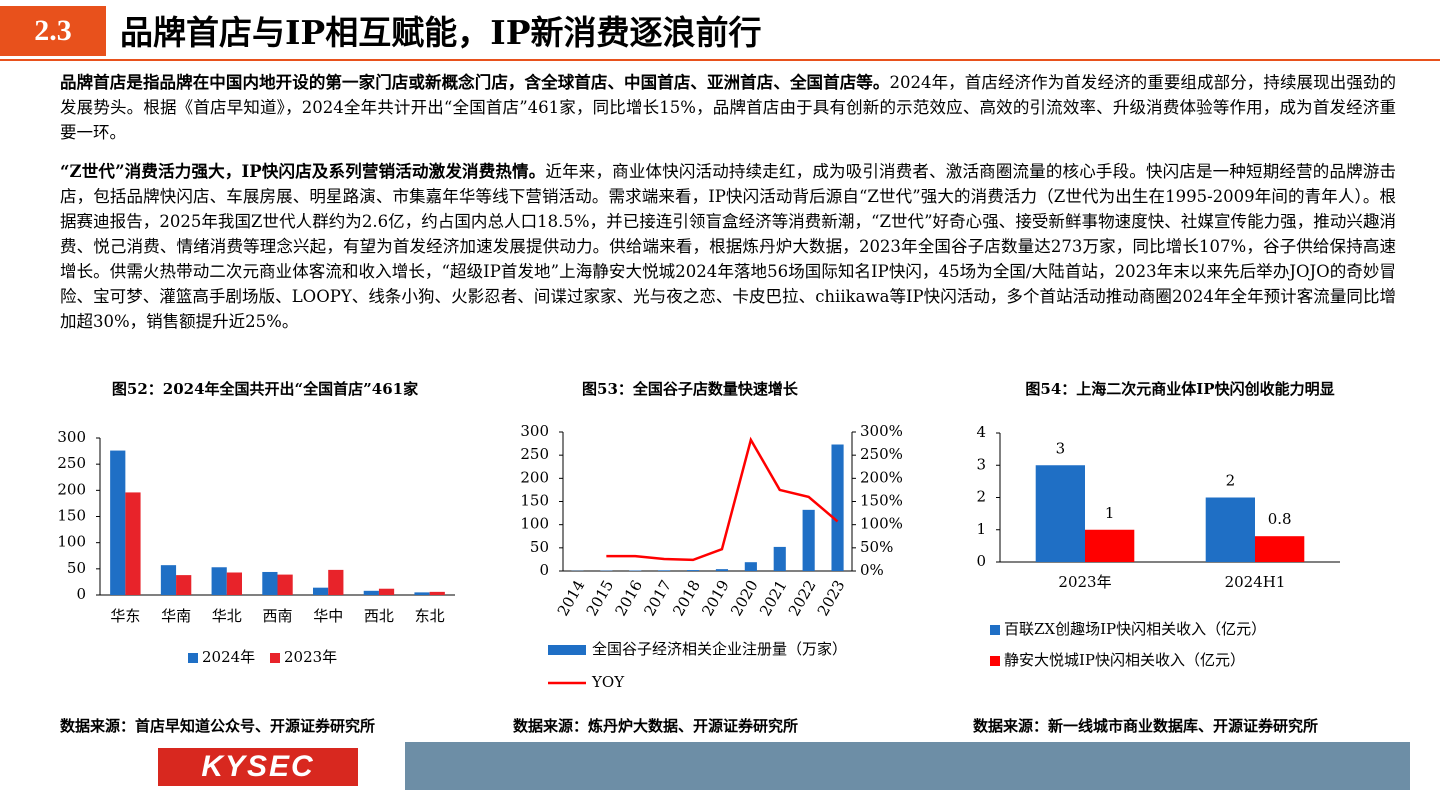 Image resolution: width=1440 pixels, height=810 pixels. What do you see at coordinates (379, 616) in the screenshot?
I see `x-tick-label: 西北` at bounding box center [379, 616].